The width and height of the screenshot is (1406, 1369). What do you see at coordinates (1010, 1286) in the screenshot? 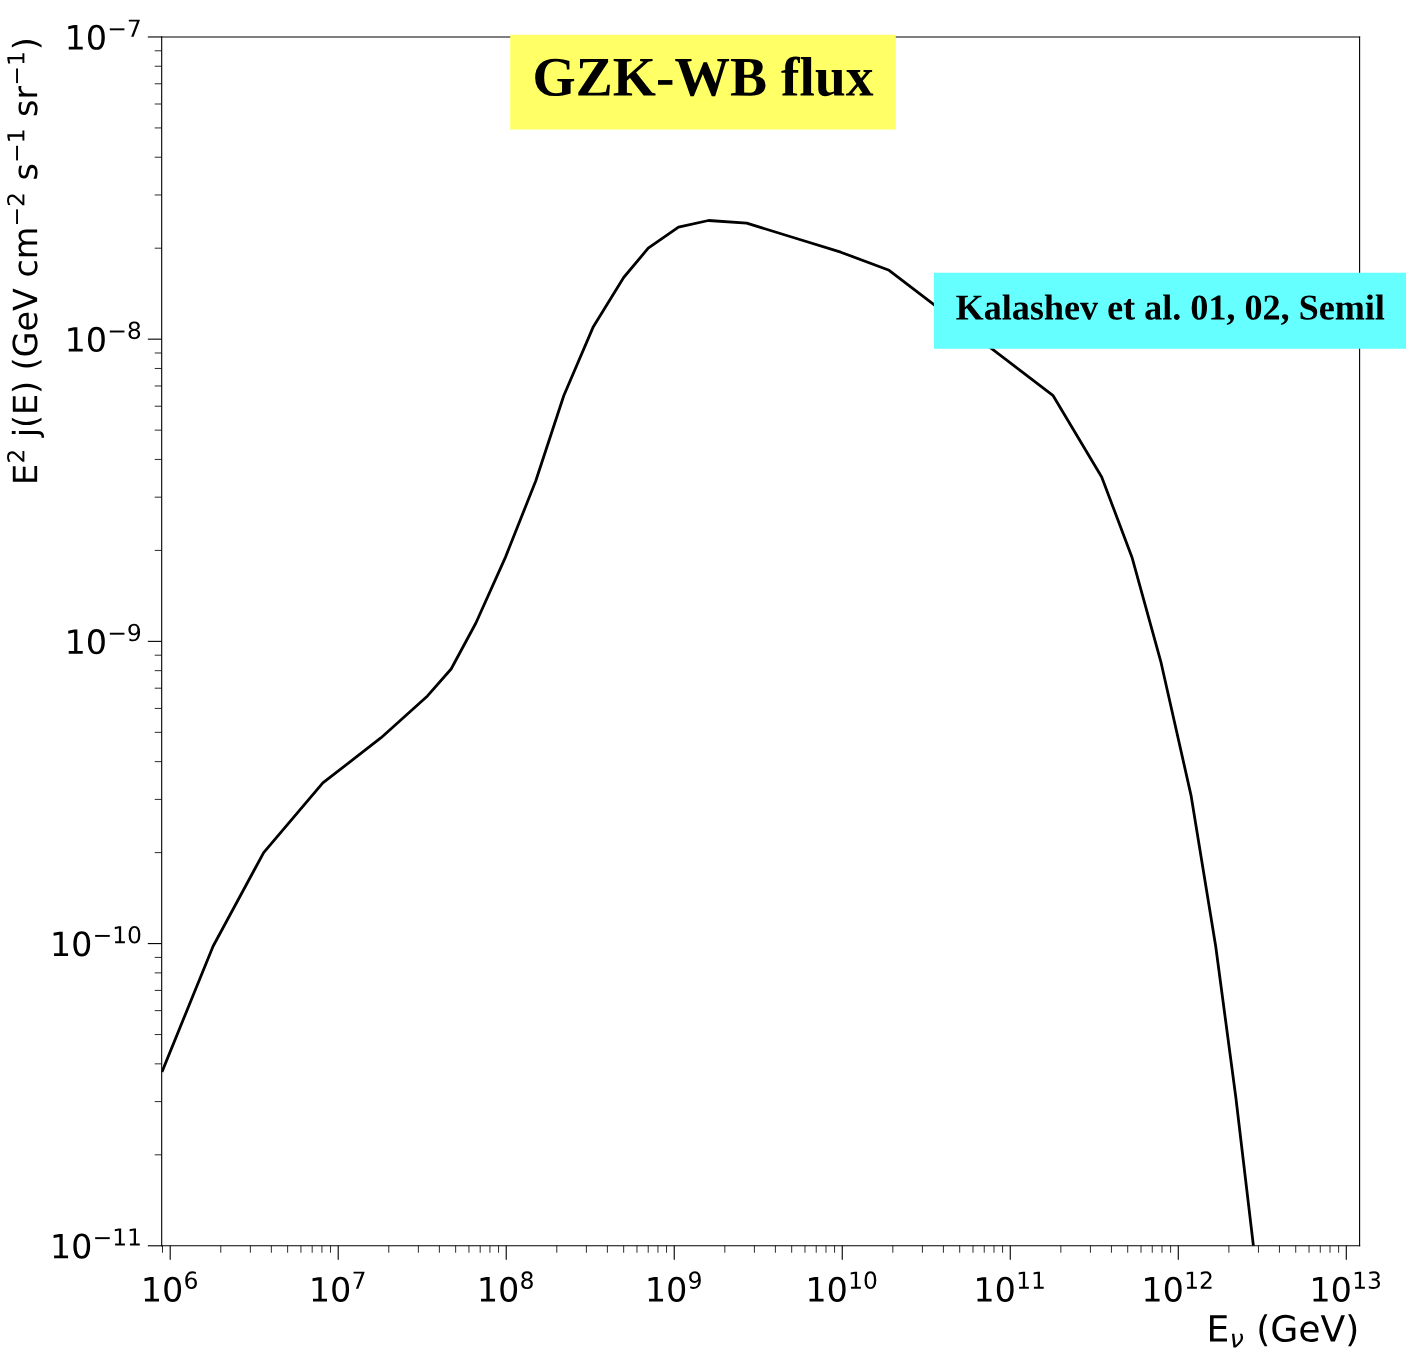
I see `x-tick-label: 10$^{11}$` at bounding box center [1010, 1286].